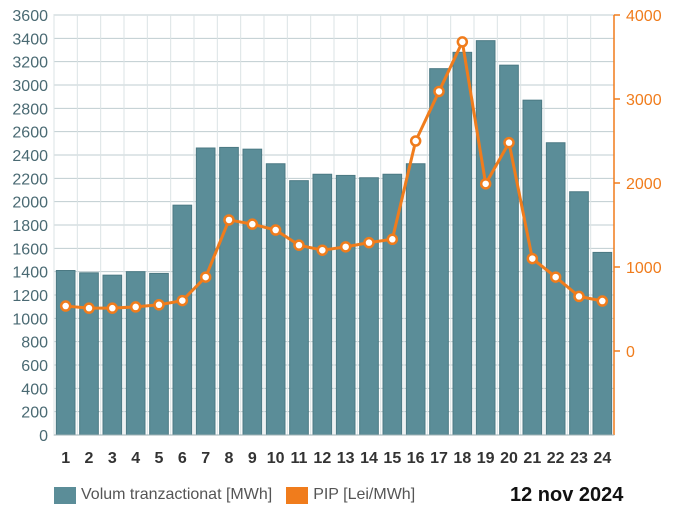 This screenshot has height=516, width=682. Describe the element at coordinates (364, 494) in the screenshot. I see `legend-label-pip: PIP [Lei/MWh]` at that location.